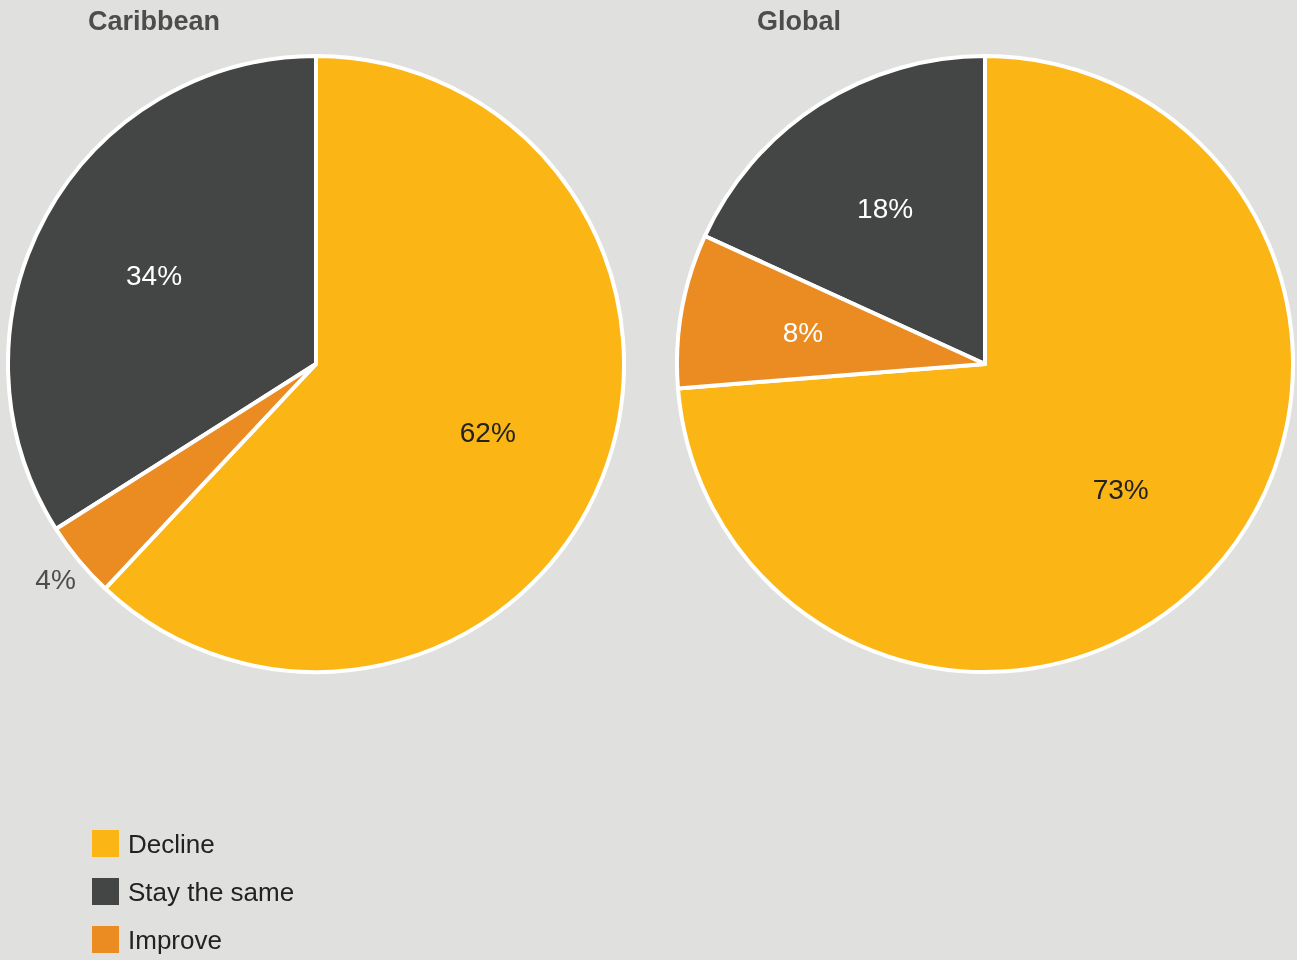 Image resolution: width=1297 pixels, height=960 pixels. Describe the element at coordinates (175, 940) in the screenshot. I see `legend-label: Improve` at that location.